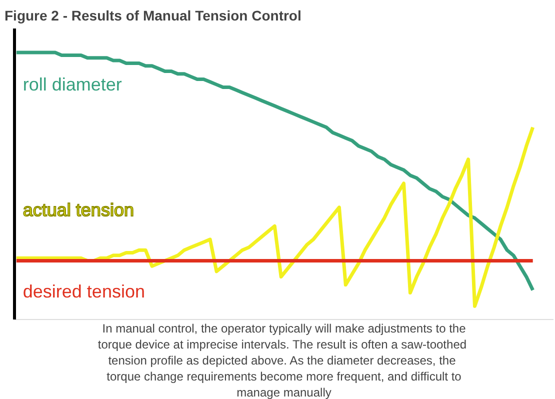  I want to click on series-label: desired tension, so click(83, 291).